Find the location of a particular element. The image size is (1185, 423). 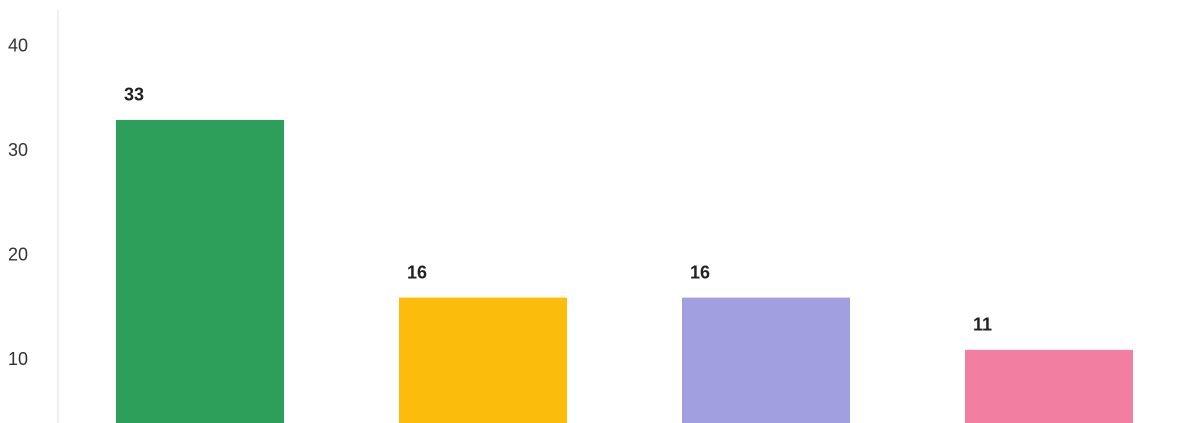

y-tick-label: 10 is located at coordinates (18, 359).